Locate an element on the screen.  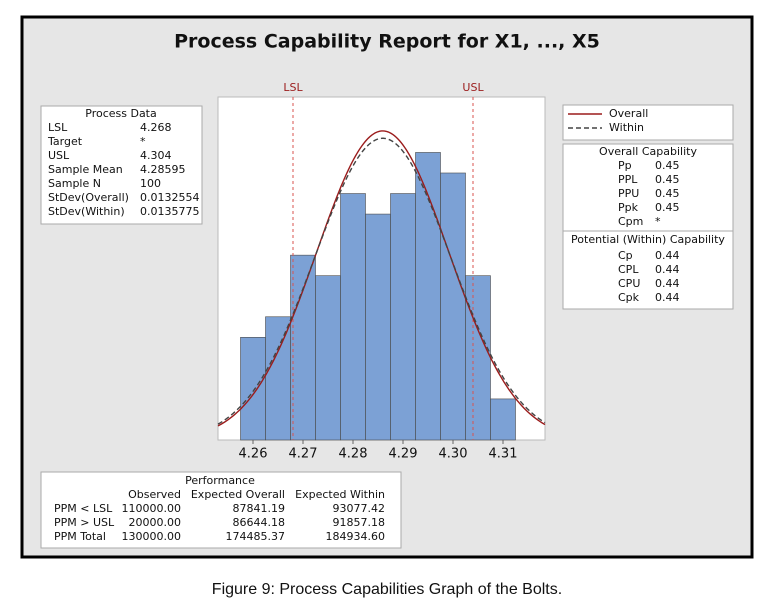
column-header: Expected Within is located at coordinates (340, 494).